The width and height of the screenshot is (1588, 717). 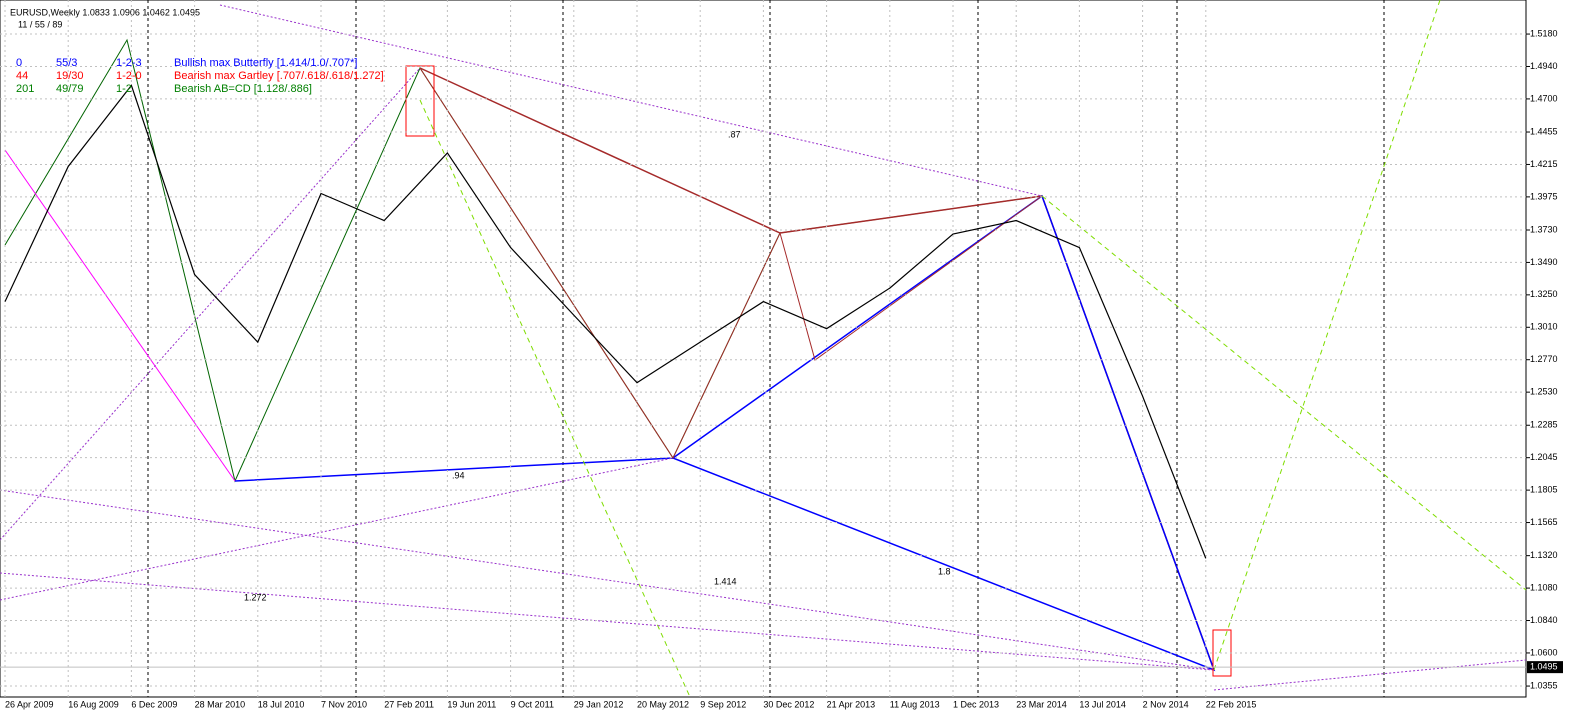 What do you see at coordinates (1544, 98) in the screenshot?
I see `y-tick-label: 1.4700` at bounding box center [1544, 98].